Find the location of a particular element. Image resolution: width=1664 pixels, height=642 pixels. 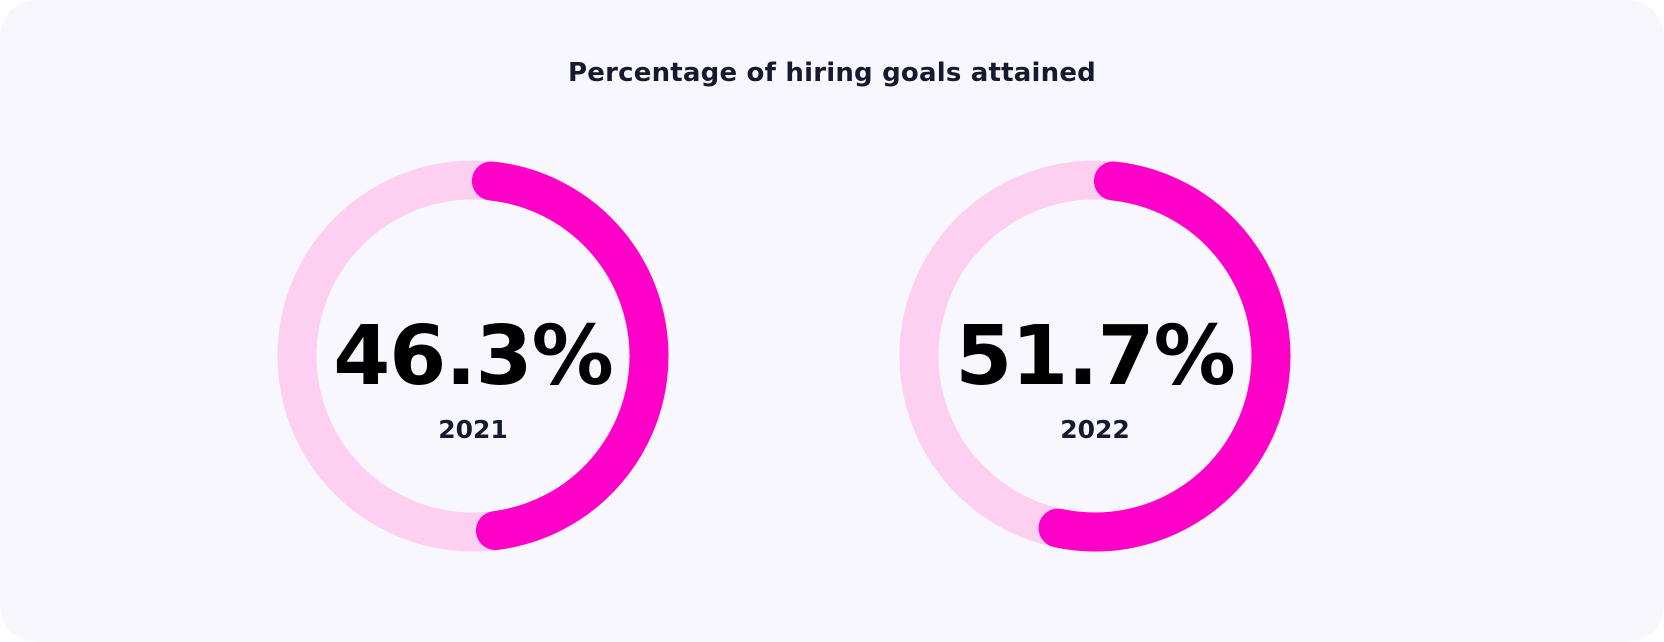

donut-arc-2021 is located at coordinates (570, 356).